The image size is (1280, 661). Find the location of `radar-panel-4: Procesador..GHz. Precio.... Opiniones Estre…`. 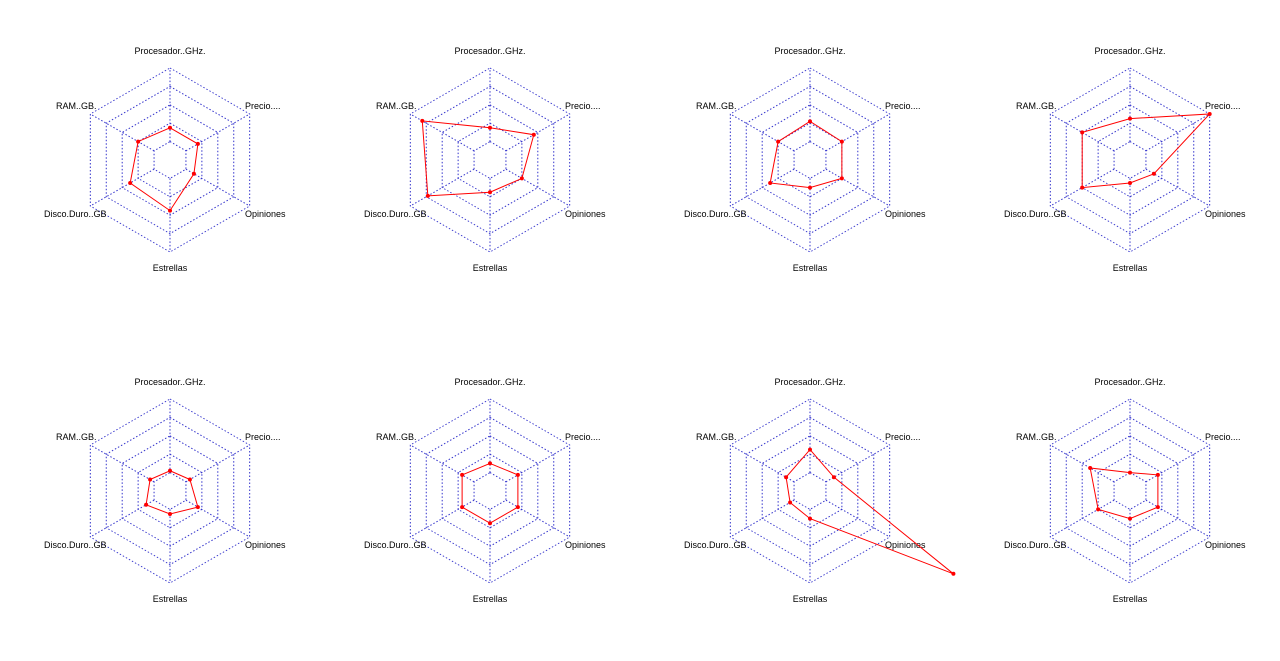

radar-panel-4: Procesador..GHz. Precio.... Opiniones Estre… is located at coordinates (1125, 159).